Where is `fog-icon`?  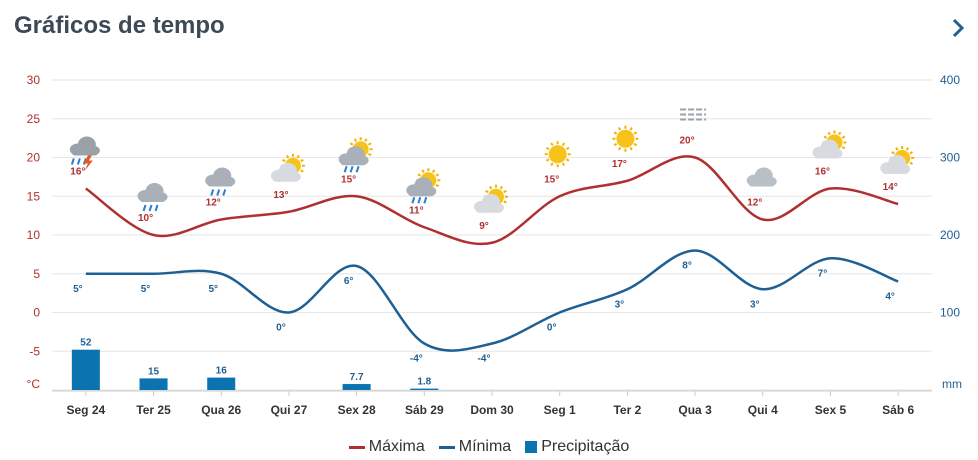 fog-icon is located at coordinates (693, 114).